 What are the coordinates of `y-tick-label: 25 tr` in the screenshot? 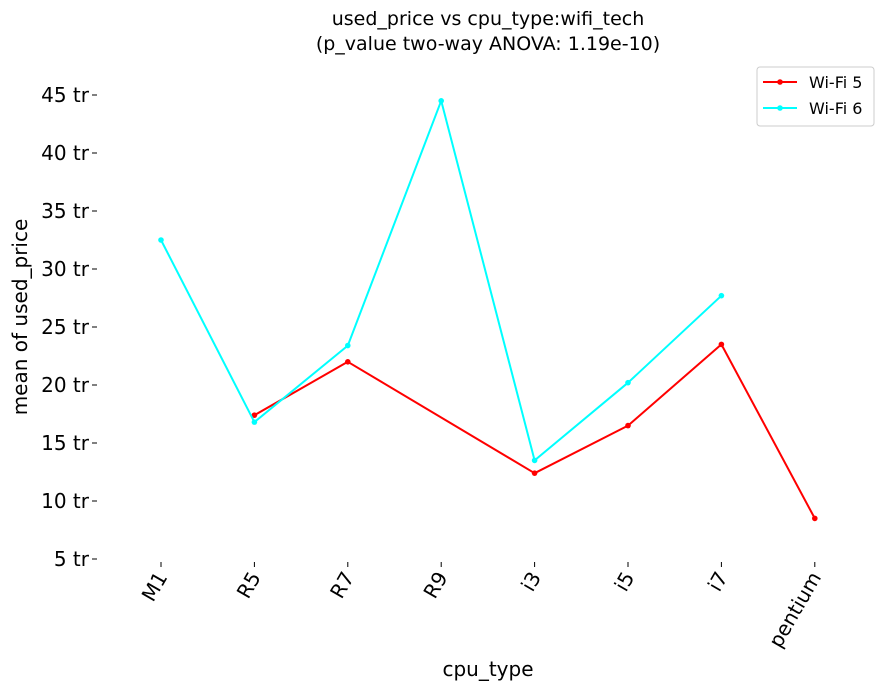 It's located at (65, 327).